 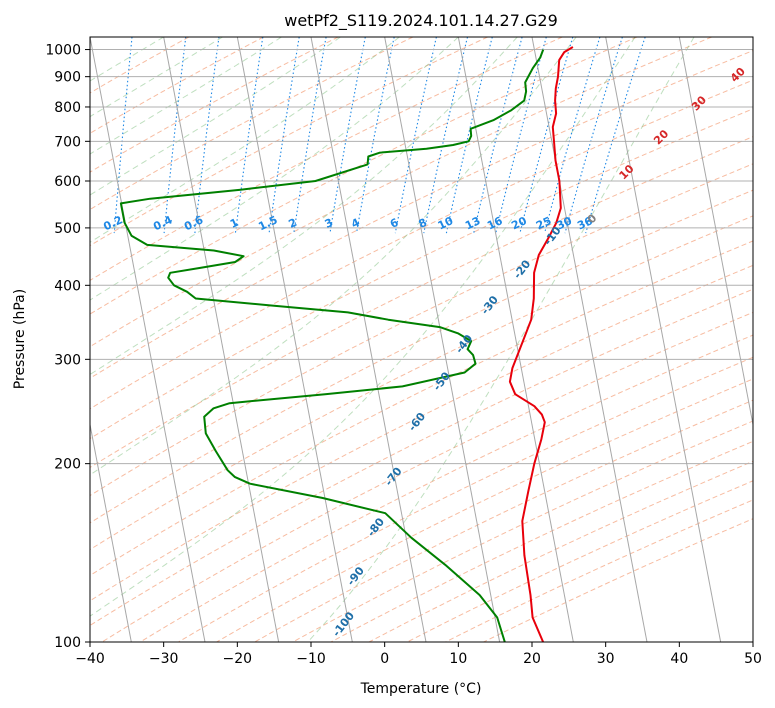 I want to click on mixing-ratio-label: 36, so click(x=585, y=223).